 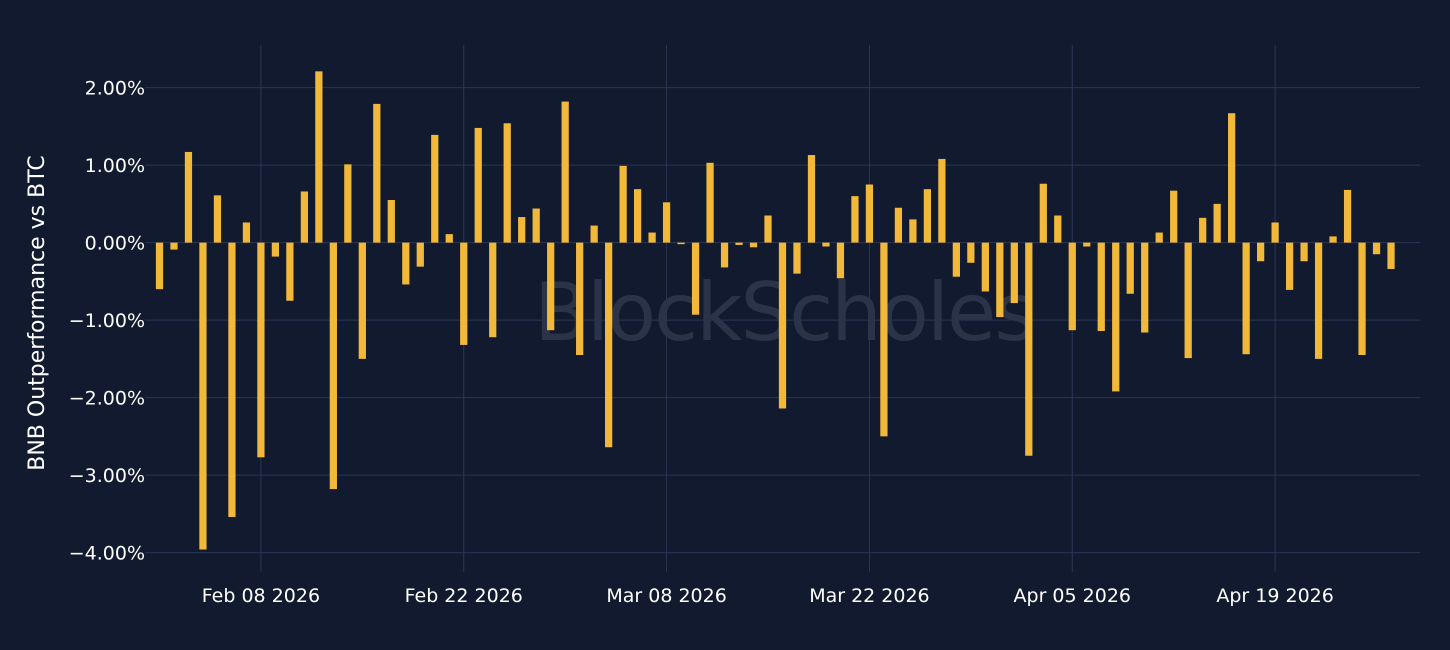 What do you see at coordinates (464, 596) in the screenshot?
I see `x-tick-label: Feb 22 2026` at bounding box center [464, 596].